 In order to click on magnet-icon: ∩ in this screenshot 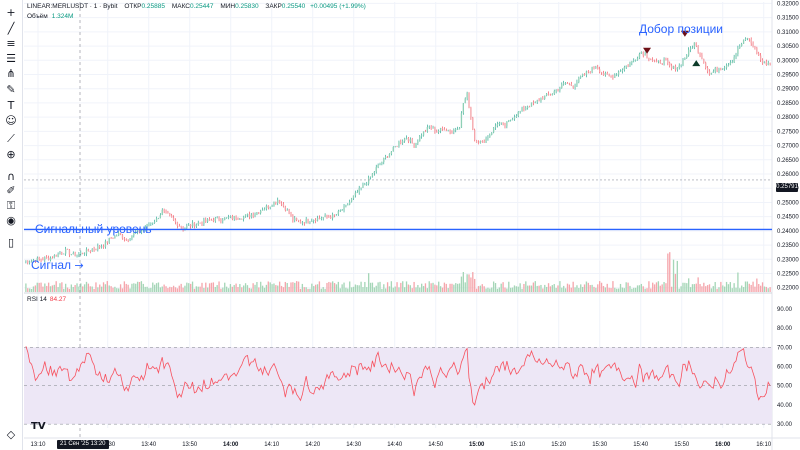, I will do `click(11, 176)`.